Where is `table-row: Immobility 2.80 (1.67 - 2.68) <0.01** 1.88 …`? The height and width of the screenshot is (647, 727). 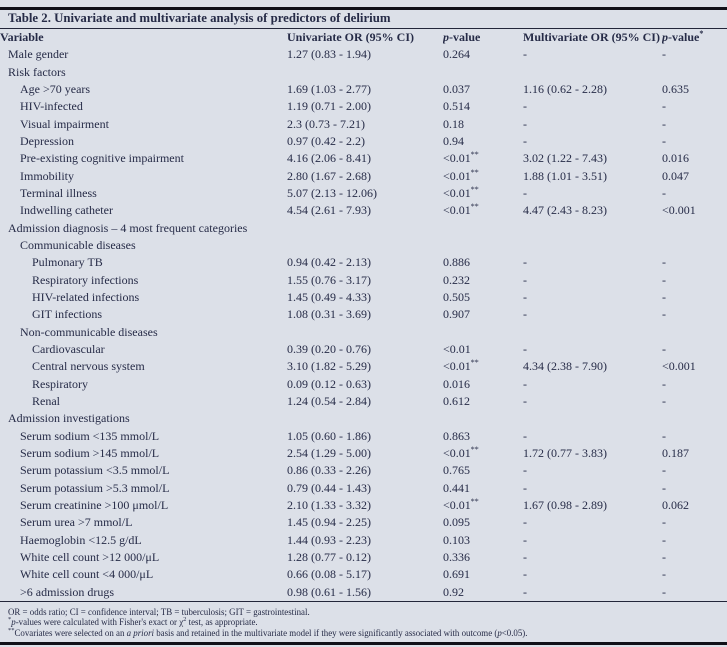 table-row: Immobility 2.80 (1.67 - 2.68) <0.01** 1.88 … is located at coordinates (363, 175).